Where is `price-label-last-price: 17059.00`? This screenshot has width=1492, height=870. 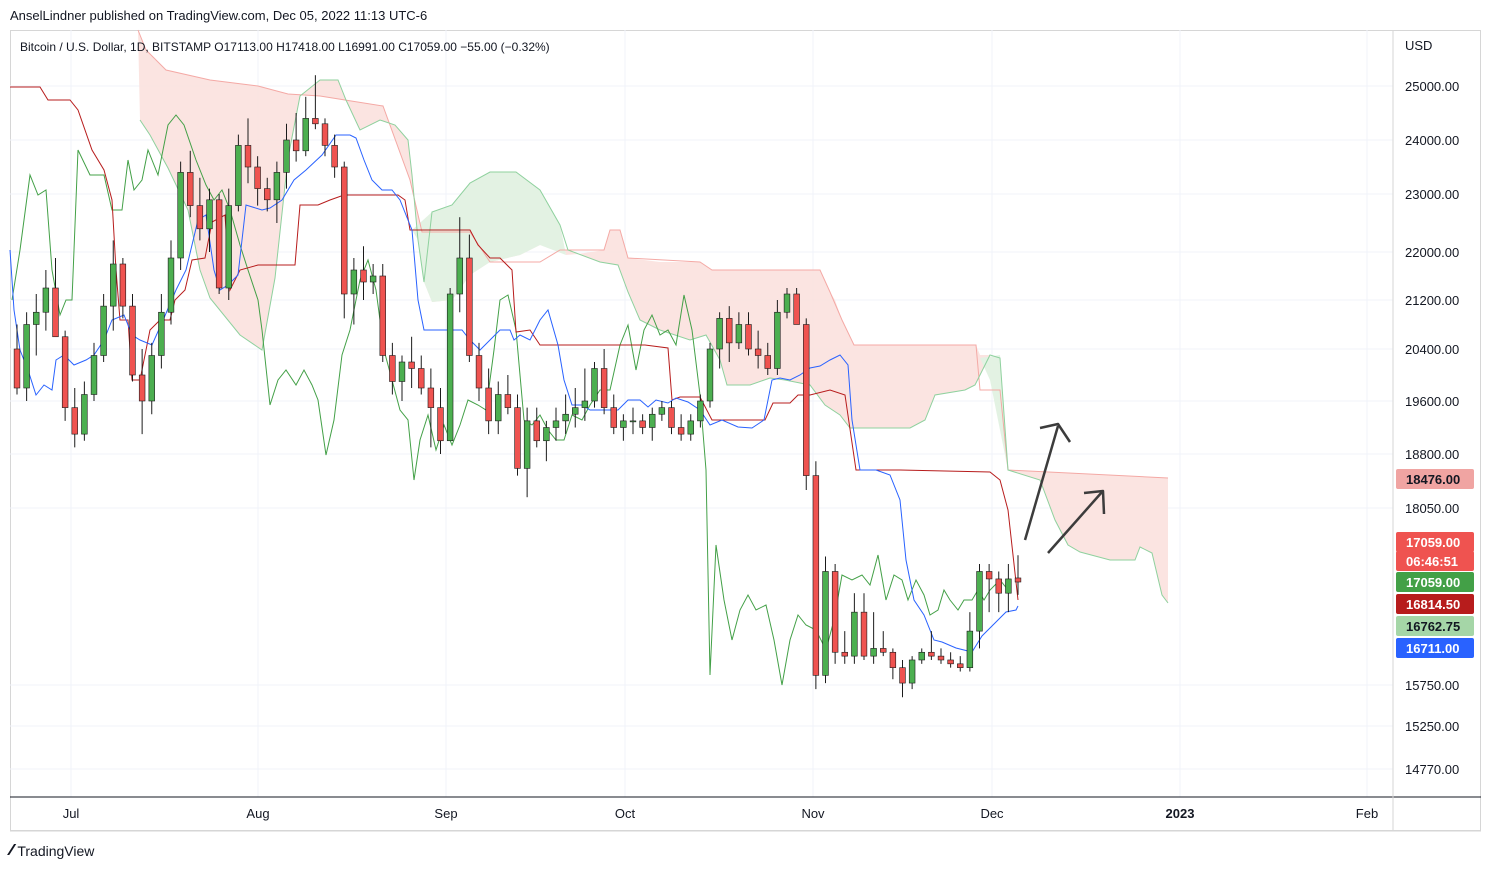
price-label-last-price: 17059.00 is located at coordinates (1435, 542).